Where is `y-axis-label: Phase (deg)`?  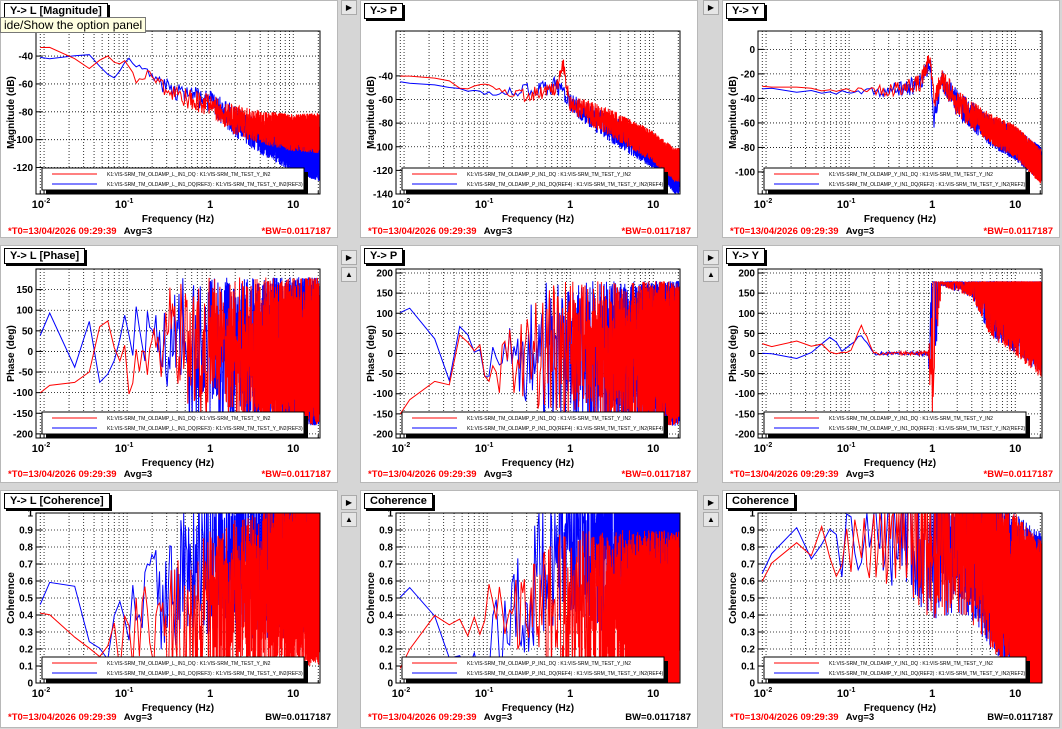 y-axis-label: Phase (deg) is located at coordinates (11, 353).